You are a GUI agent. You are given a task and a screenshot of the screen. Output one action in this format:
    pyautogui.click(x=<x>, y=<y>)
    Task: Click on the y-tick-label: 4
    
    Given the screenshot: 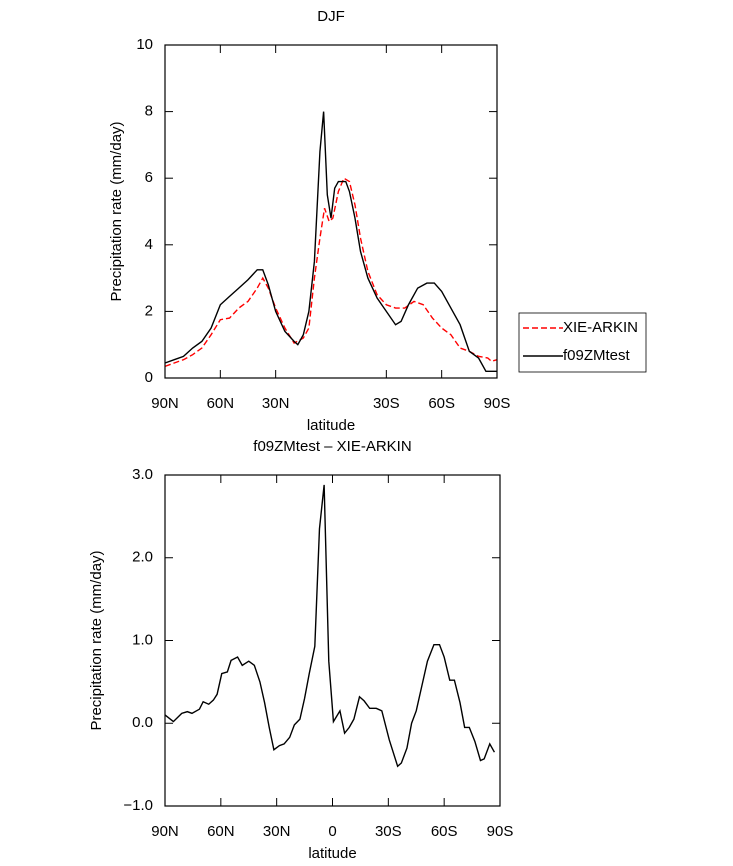 What is the action you would take?
    pyautogui.click(x=149, y=244)
    